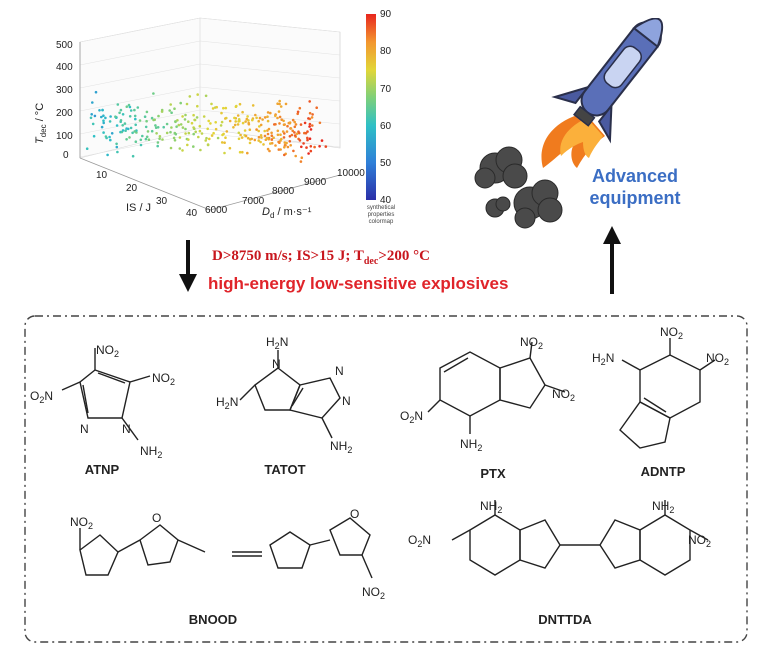 The width and height of the screenshot is (762, 650). Describe the element at coordinates (386, 89) in the screenshot. I see `colorbar-tick: 70` at that location.